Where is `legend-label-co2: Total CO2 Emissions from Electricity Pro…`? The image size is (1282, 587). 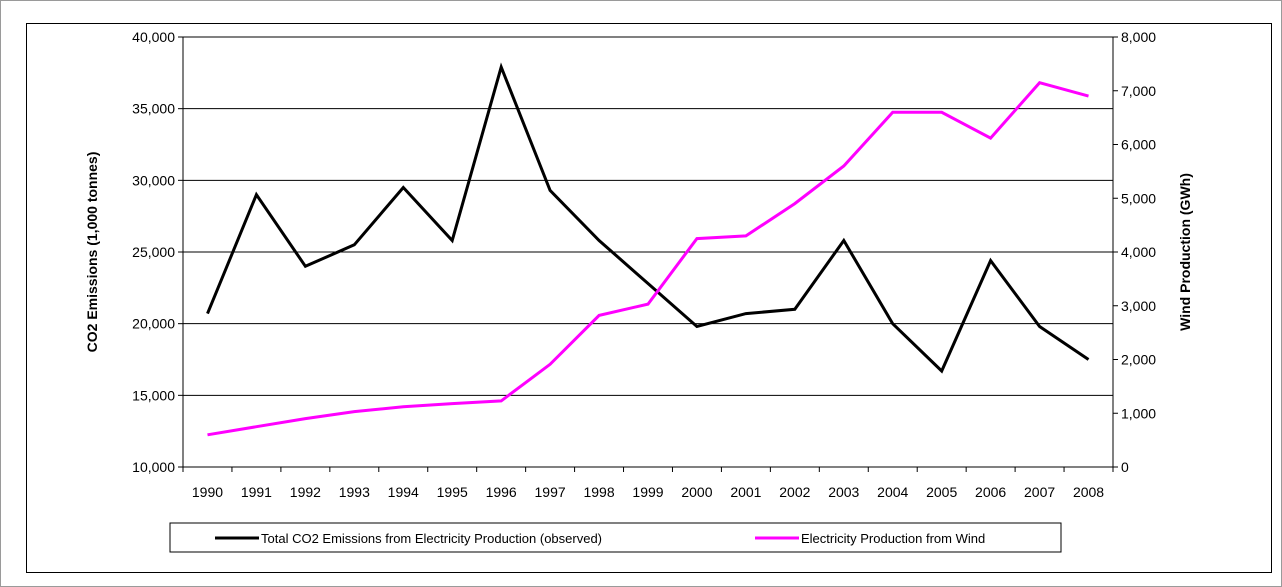
legend-label-co2: Total CO2 Emissions from Electricity Pro… is located at coordinates (431, 538).